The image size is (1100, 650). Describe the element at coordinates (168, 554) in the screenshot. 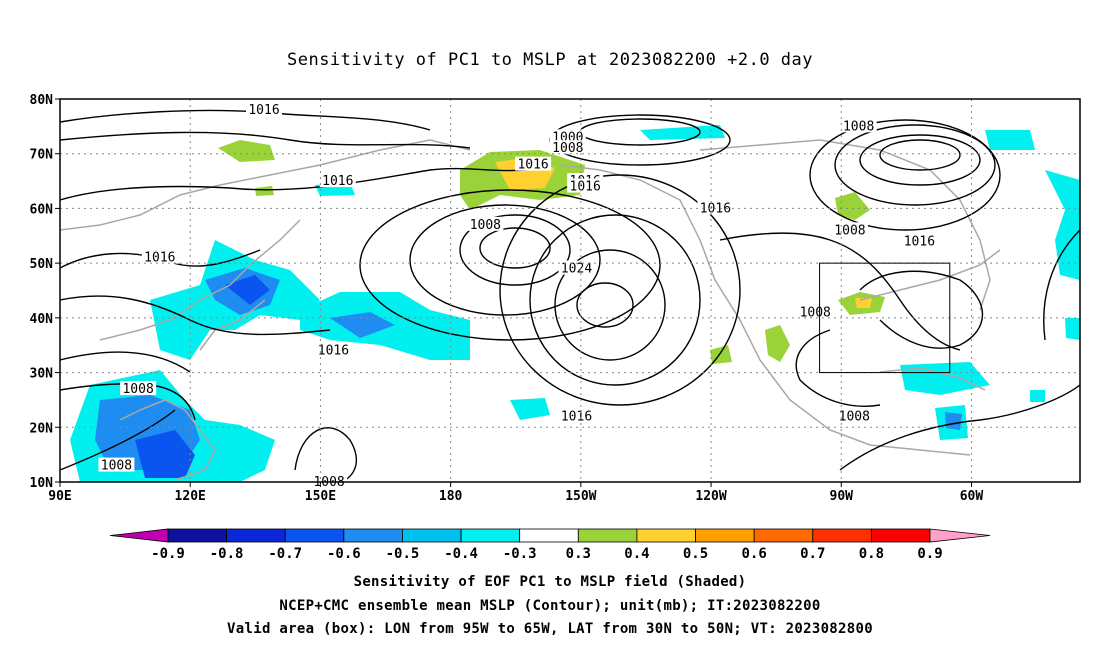

I see `colorbar-label: -0.9` at that location.